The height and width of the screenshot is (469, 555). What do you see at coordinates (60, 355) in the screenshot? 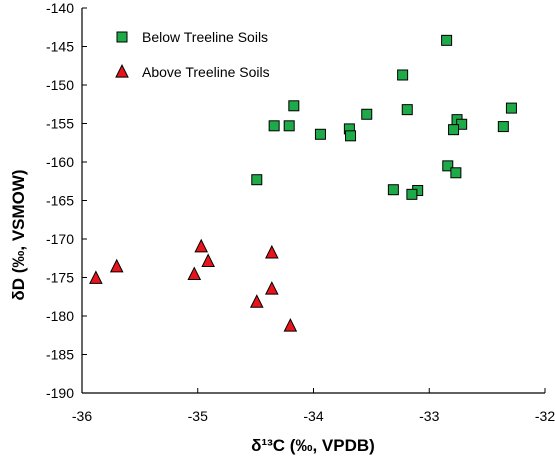
I see `y-tick-label: -185` at bounding box center [60, 355].